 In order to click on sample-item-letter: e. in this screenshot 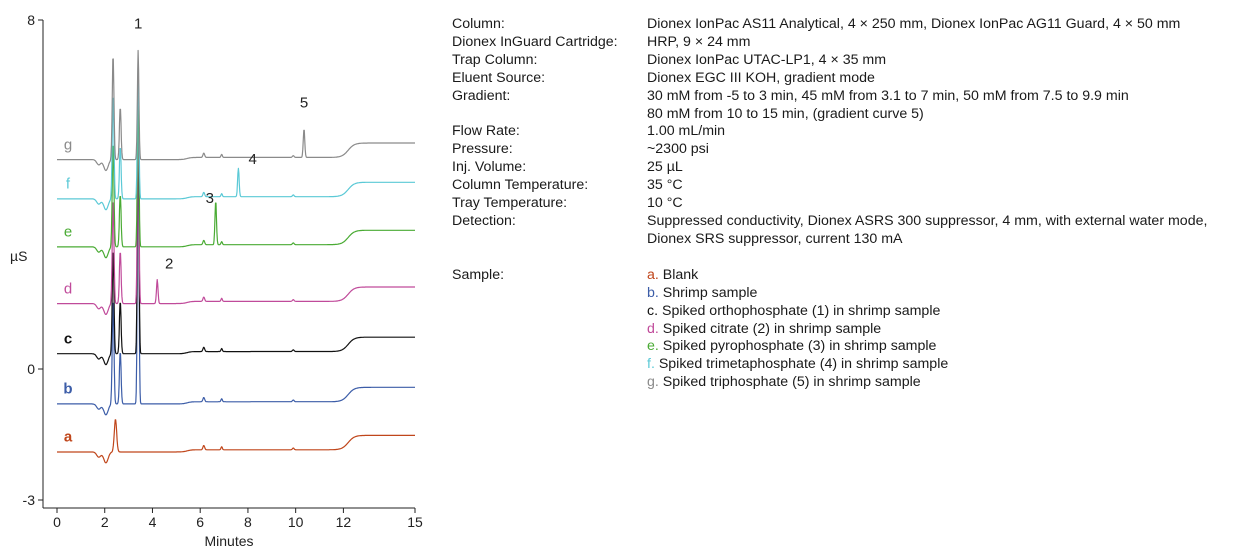, I will do `click(653, 346)`.